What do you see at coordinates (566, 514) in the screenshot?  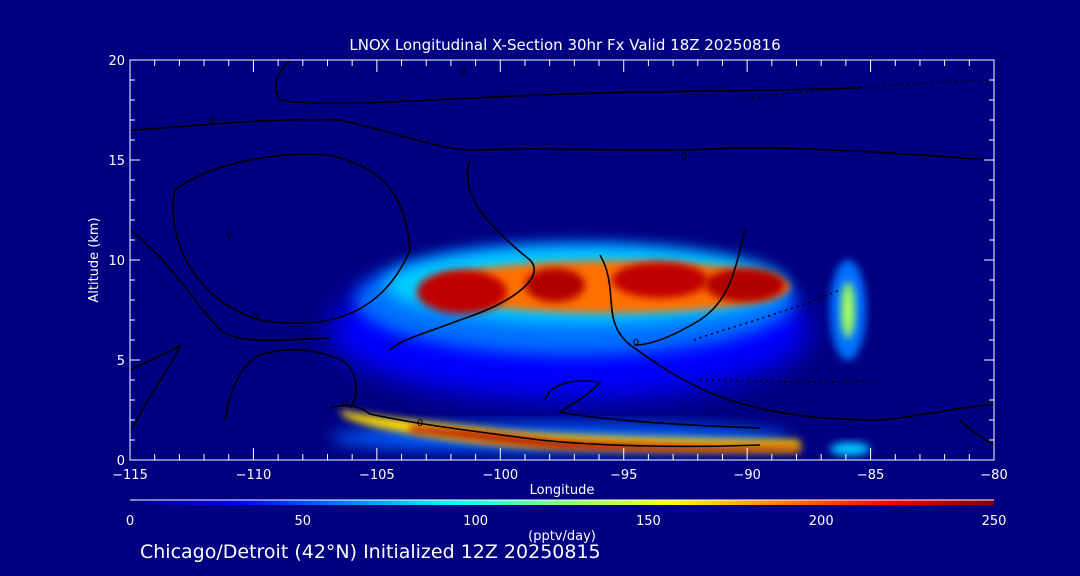 I see `colorbar-ticks: 0 50 100 150 200 250` at bounding box center [566, 514].